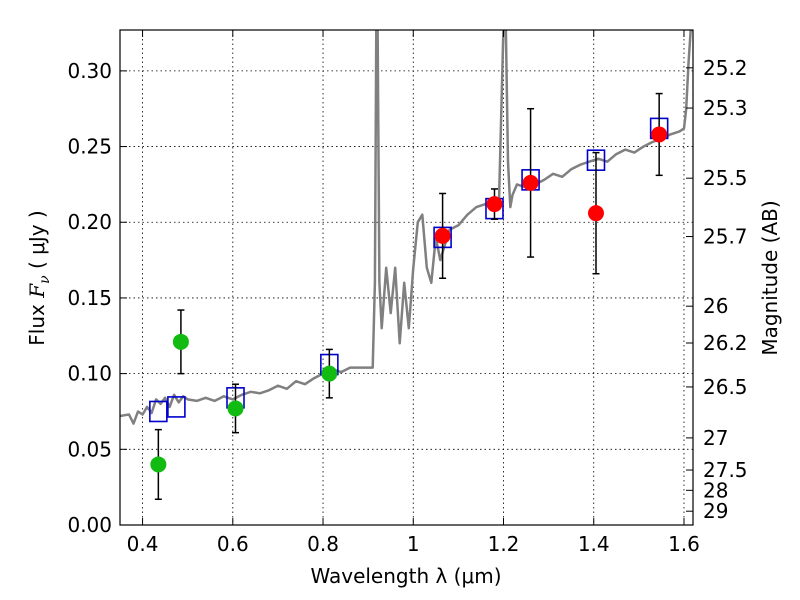 Image resolution: width=800 pixels, height=600 pixels. Describe the element at coordinates (725, 387) in the screenshot. I see `mag-tick-label: 26.5` at that location.